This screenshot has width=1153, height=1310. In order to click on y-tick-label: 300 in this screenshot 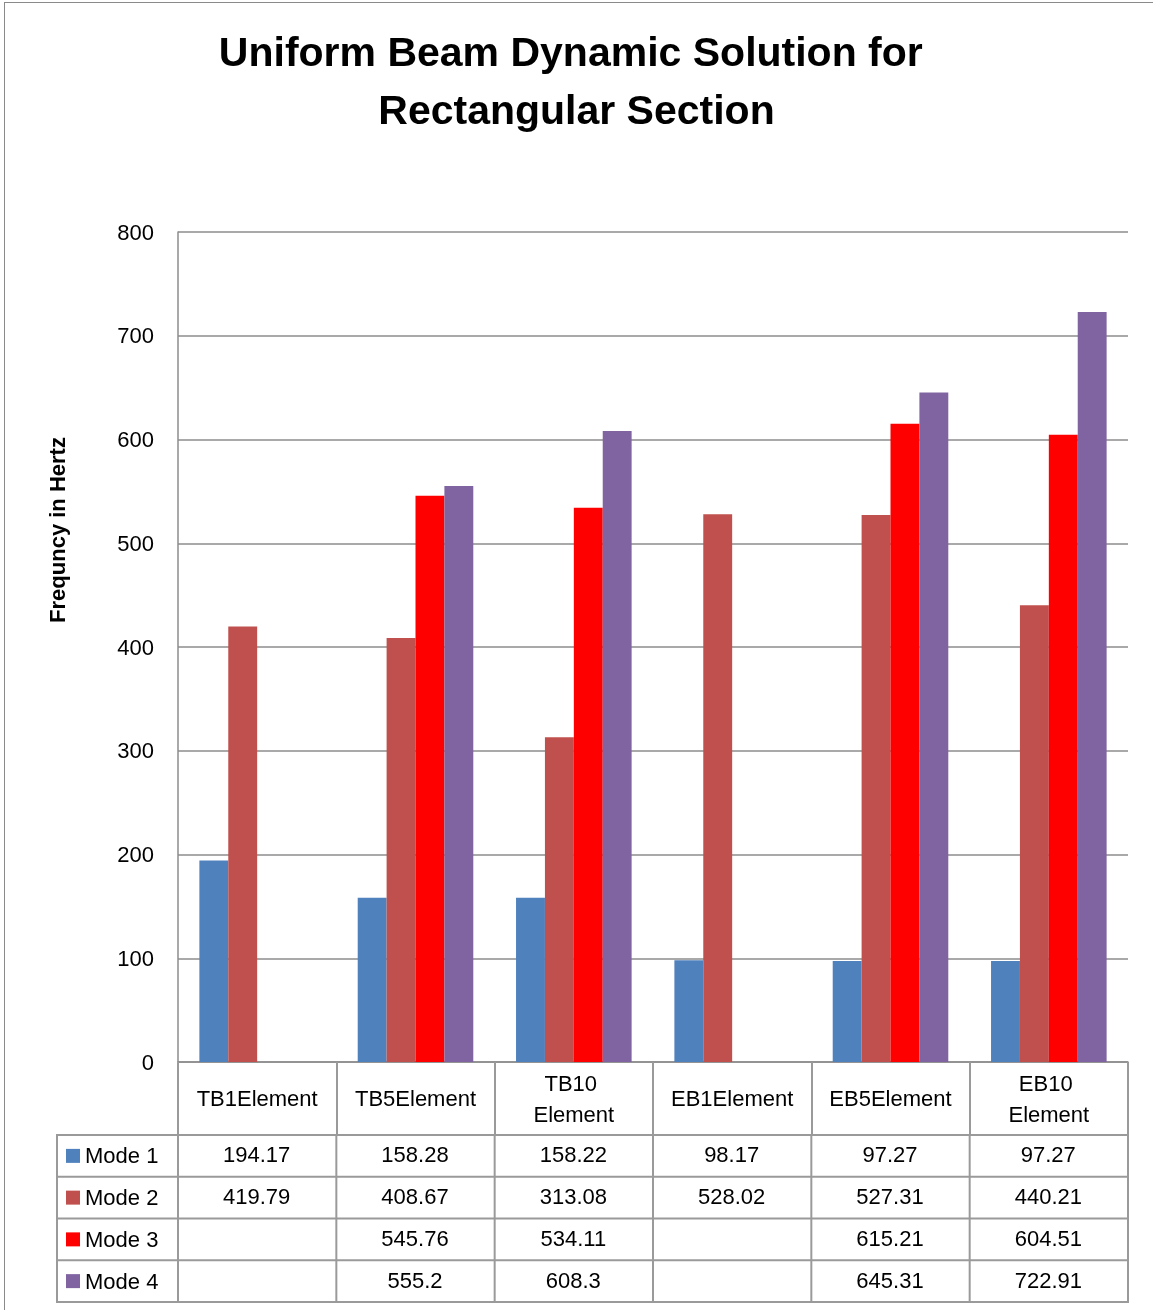, I will do `click(135, 750)`.